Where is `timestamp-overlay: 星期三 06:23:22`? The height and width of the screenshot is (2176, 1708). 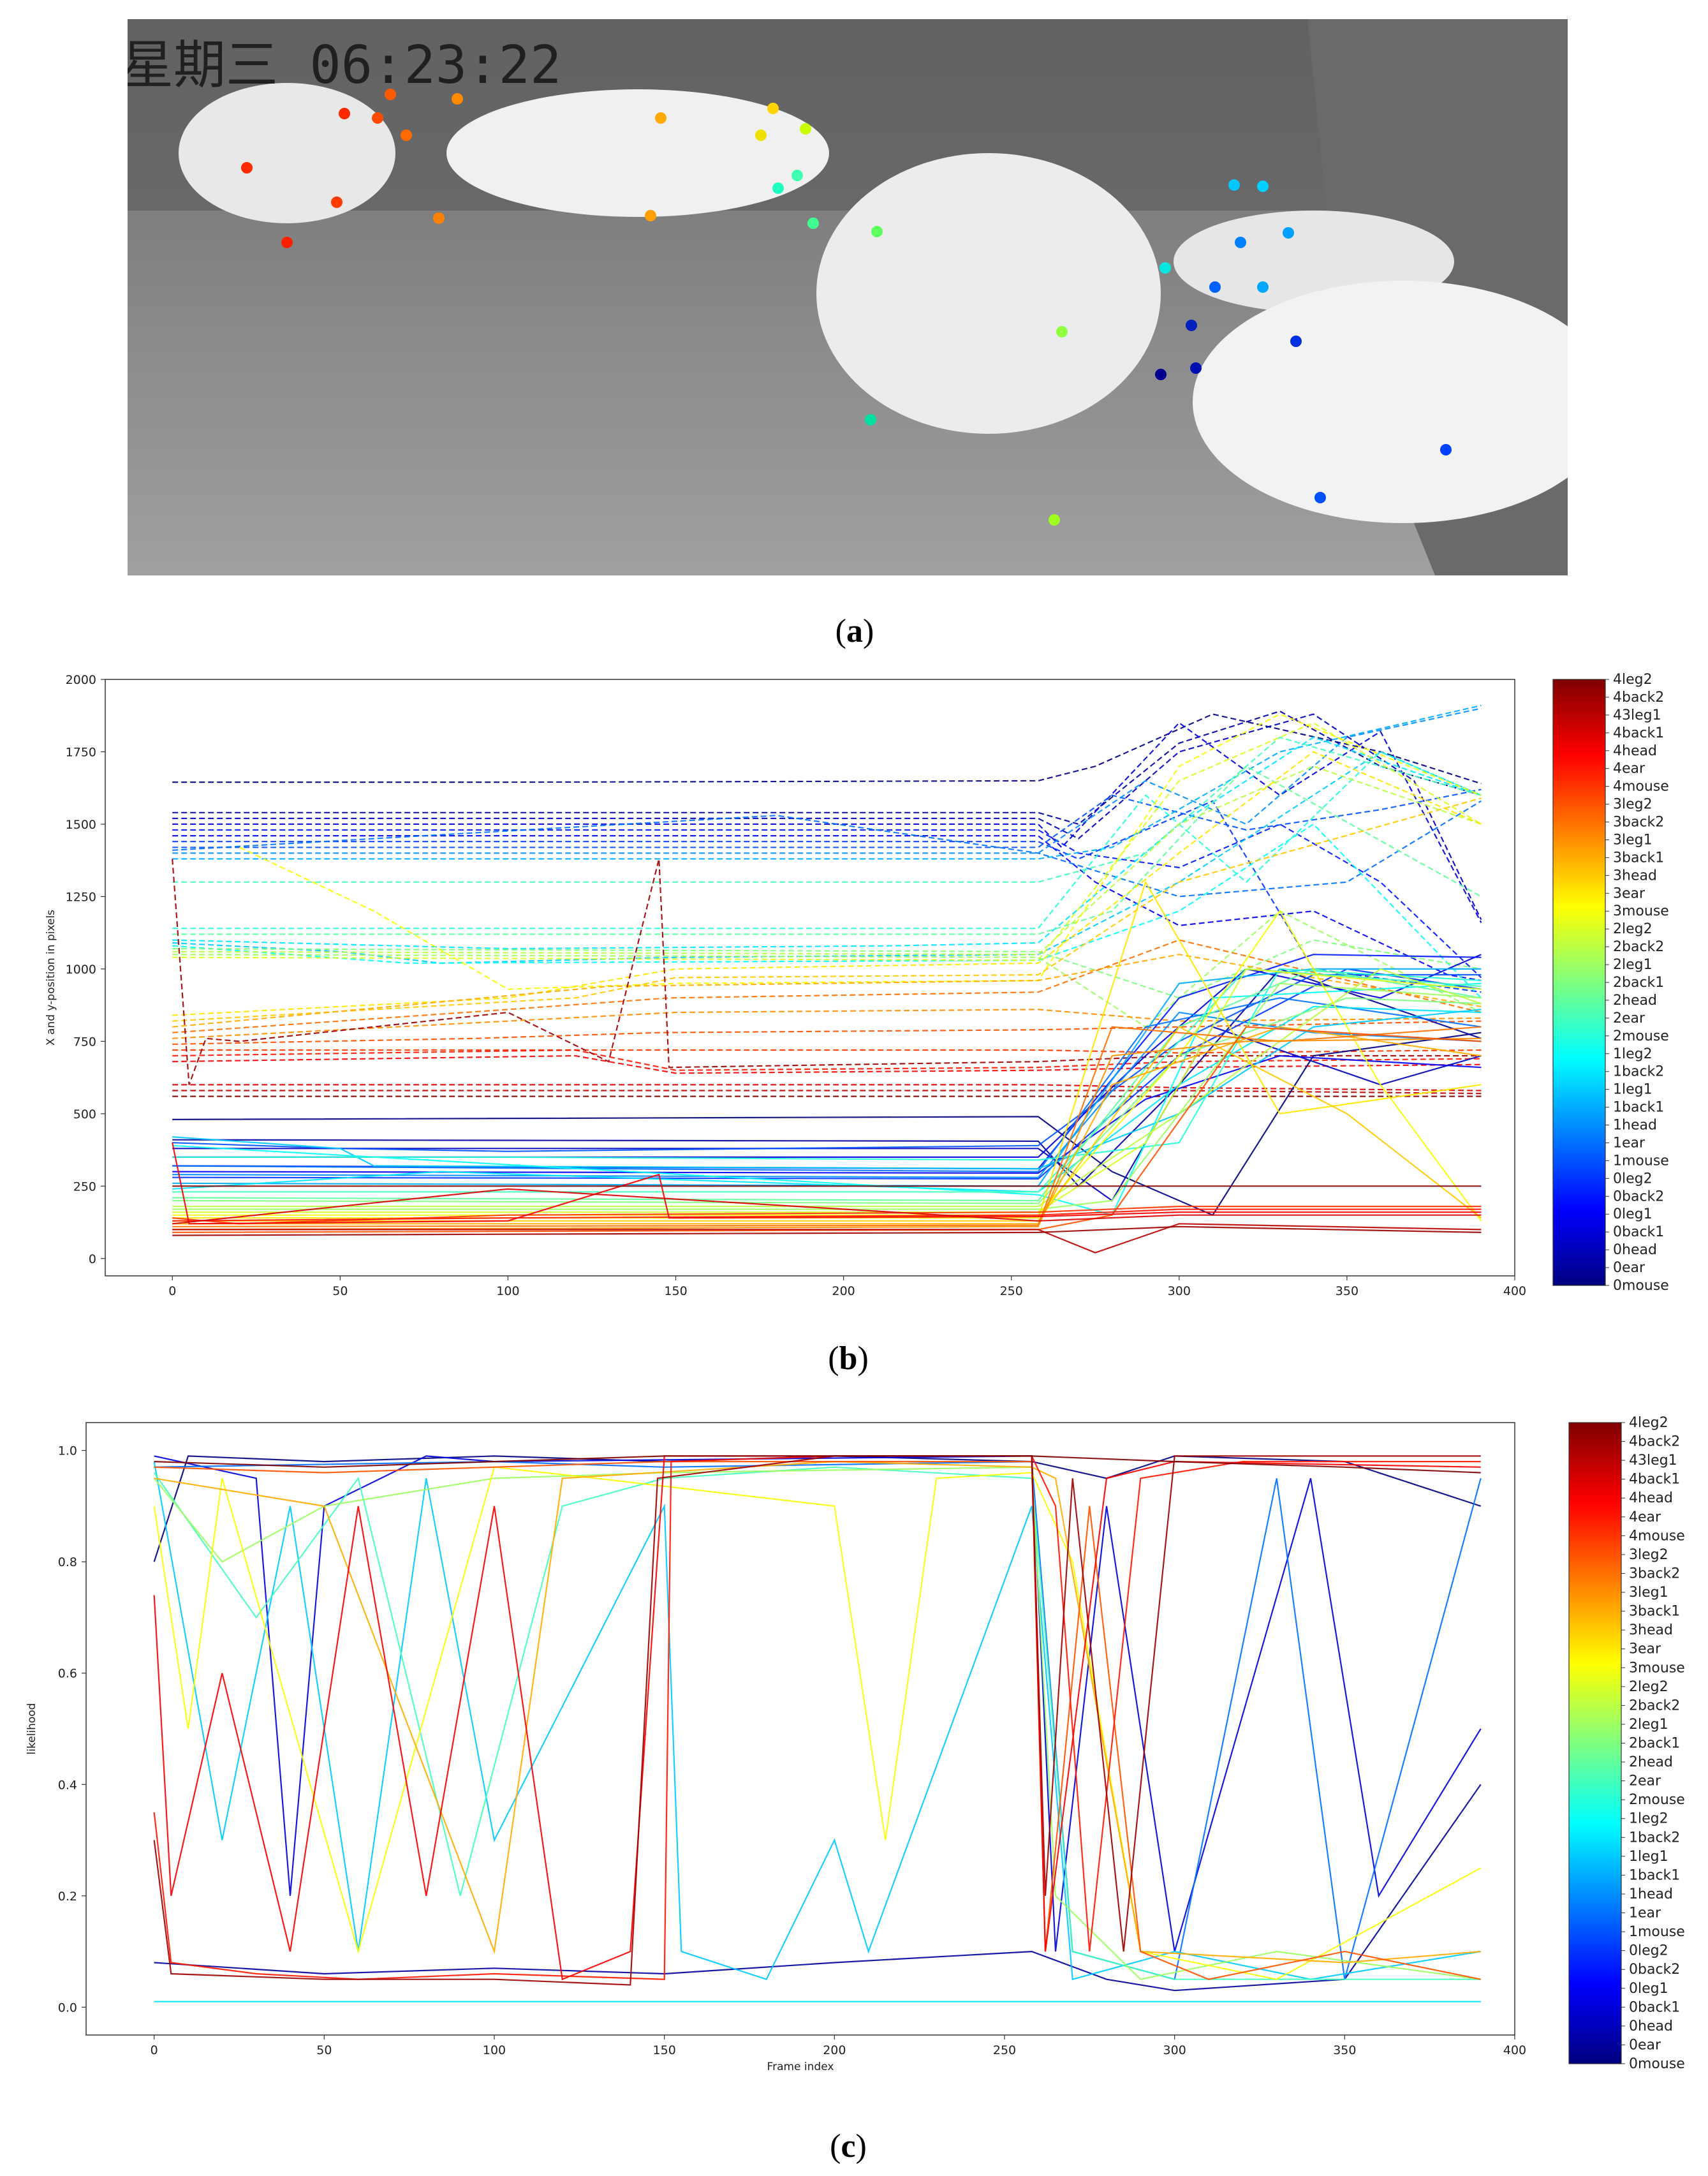 timestamp-overlay: 星期三 06:23:22 is located at coordinates (344, 65).